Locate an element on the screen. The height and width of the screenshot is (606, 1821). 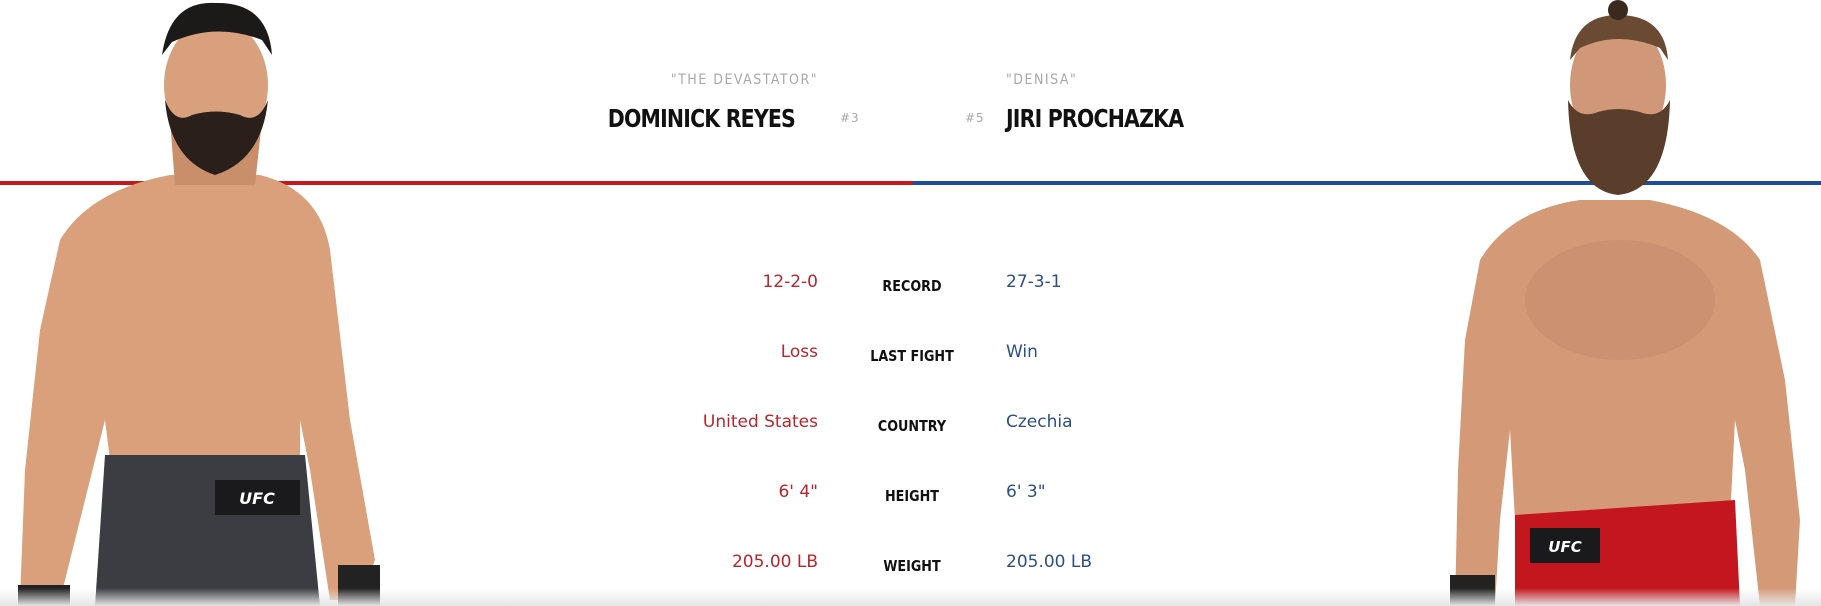
red-record: 12-2-0 is located at coordinates (790, 282).